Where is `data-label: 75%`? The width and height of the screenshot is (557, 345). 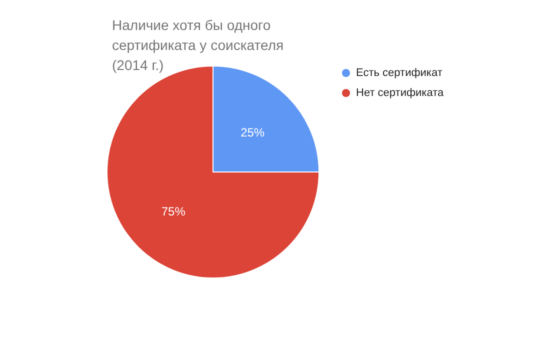 data-label: 75% is located at coordinates (173, 211).